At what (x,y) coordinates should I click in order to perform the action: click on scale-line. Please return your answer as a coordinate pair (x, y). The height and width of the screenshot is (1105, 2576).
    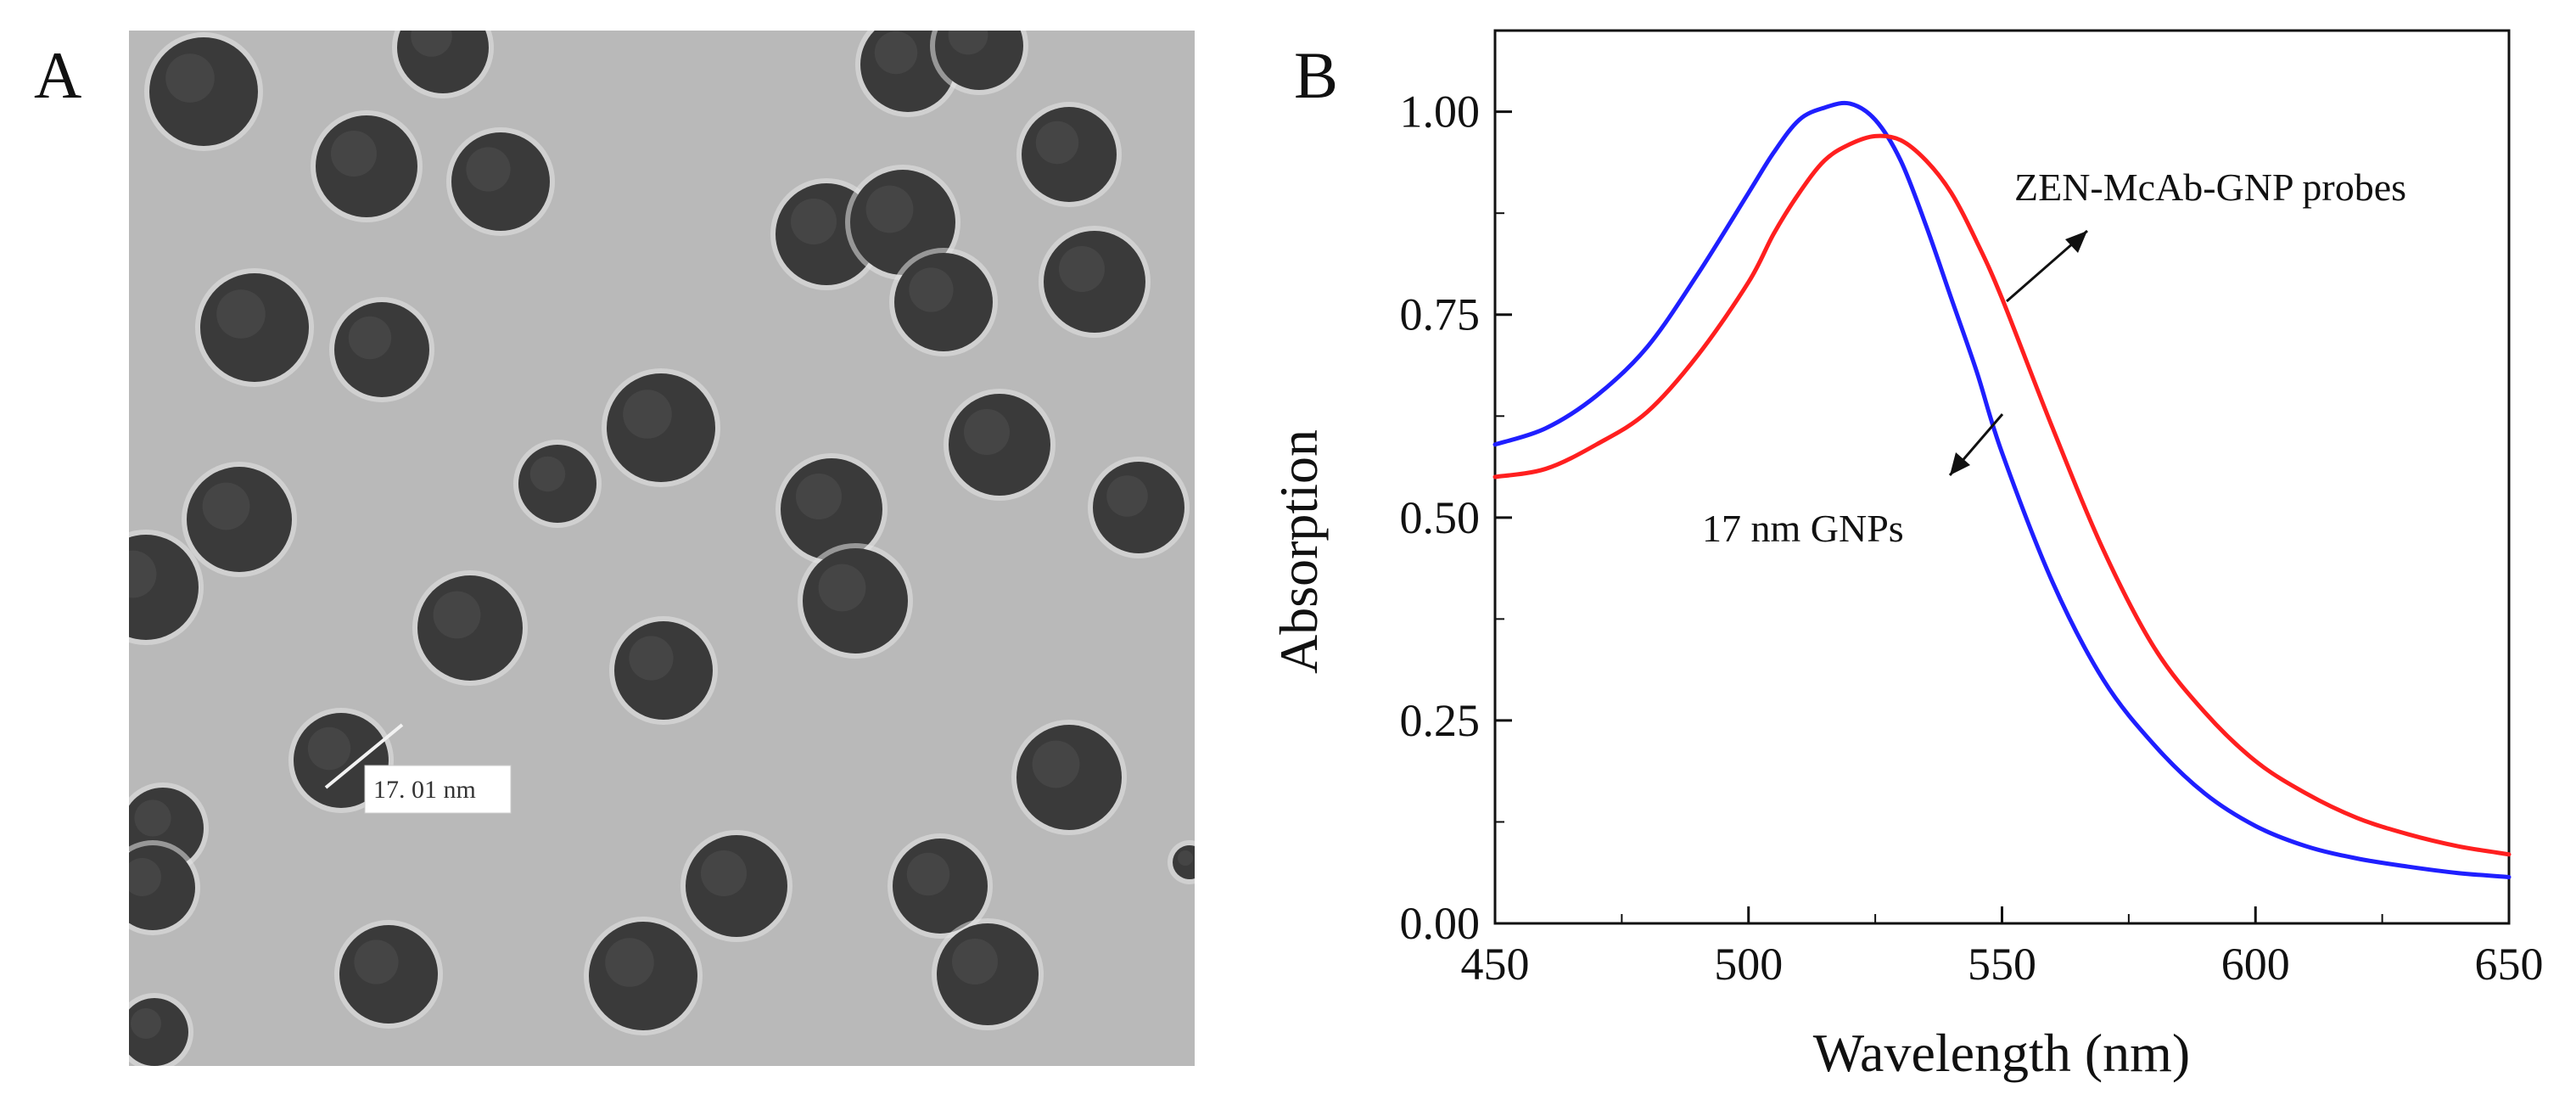
    Looking at the image, I should click on (364, 756).